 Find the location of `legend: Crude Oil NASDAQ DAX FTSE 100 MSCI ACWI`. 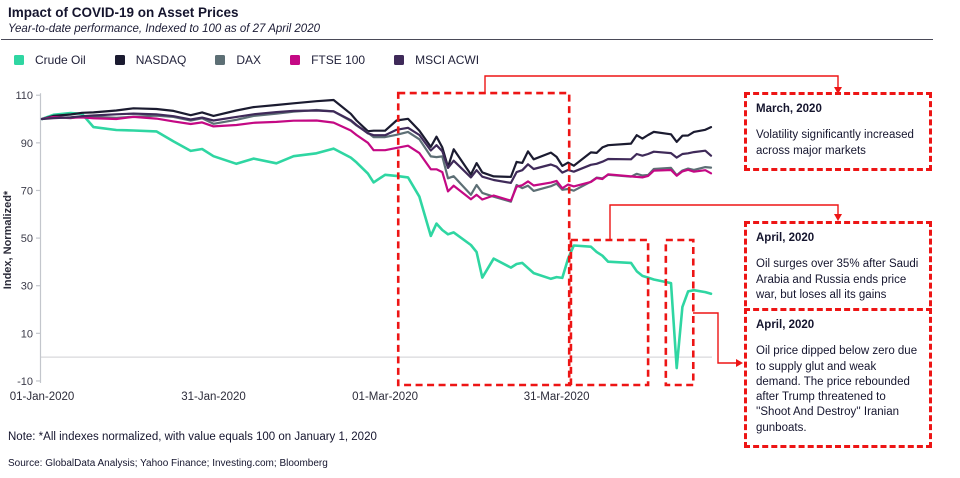

legend: Crude Oil NASDAQ DAX FTSE 100 MSCI ACWI is located at coordinates (246, 60).